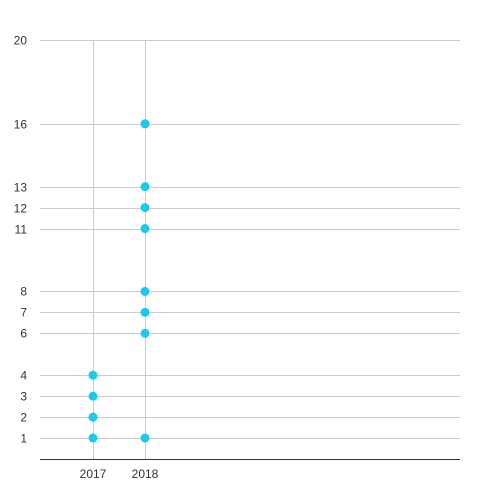 Image resolution: width=500 pixels, height=500 pixels. What do you see at coordinates (119, 281) in the screenshot?
I see `data-points` at bounding box center [119, 281].